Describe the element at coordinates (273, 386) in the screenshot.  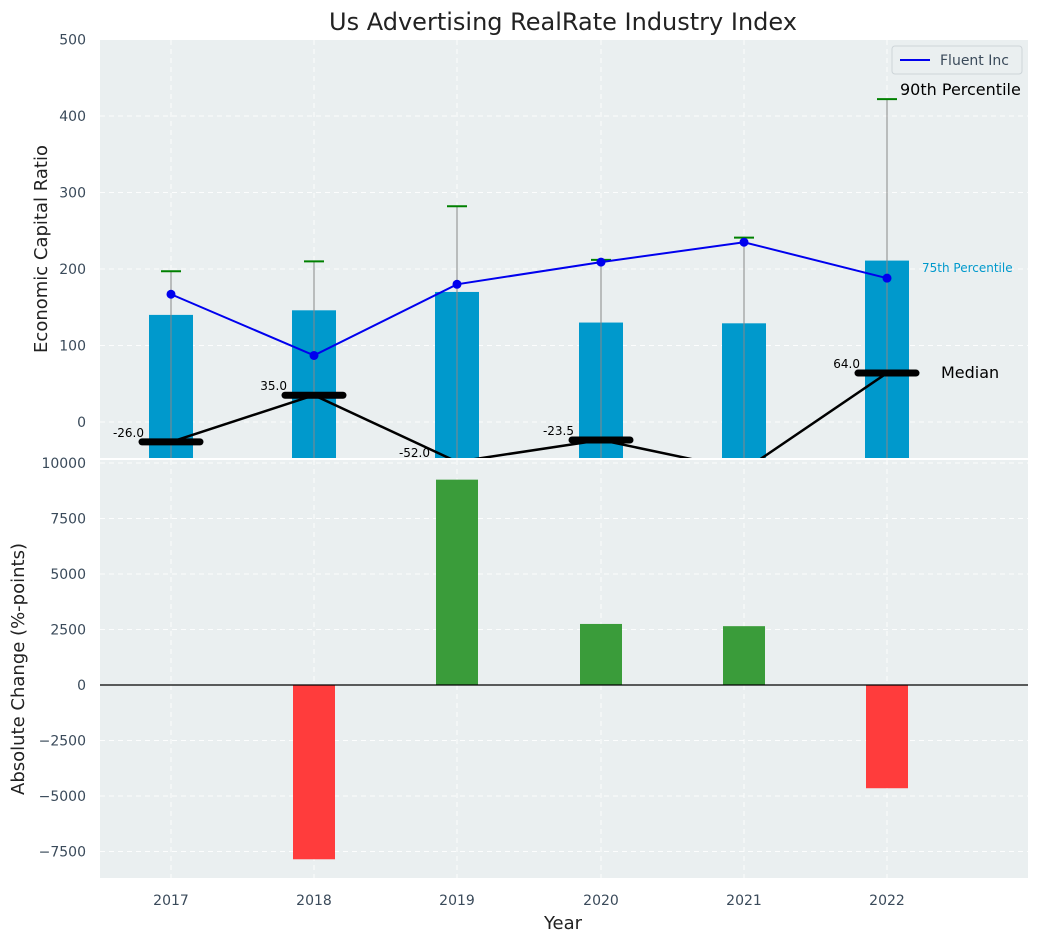
I see `median-value-label: 35.0` at that location.